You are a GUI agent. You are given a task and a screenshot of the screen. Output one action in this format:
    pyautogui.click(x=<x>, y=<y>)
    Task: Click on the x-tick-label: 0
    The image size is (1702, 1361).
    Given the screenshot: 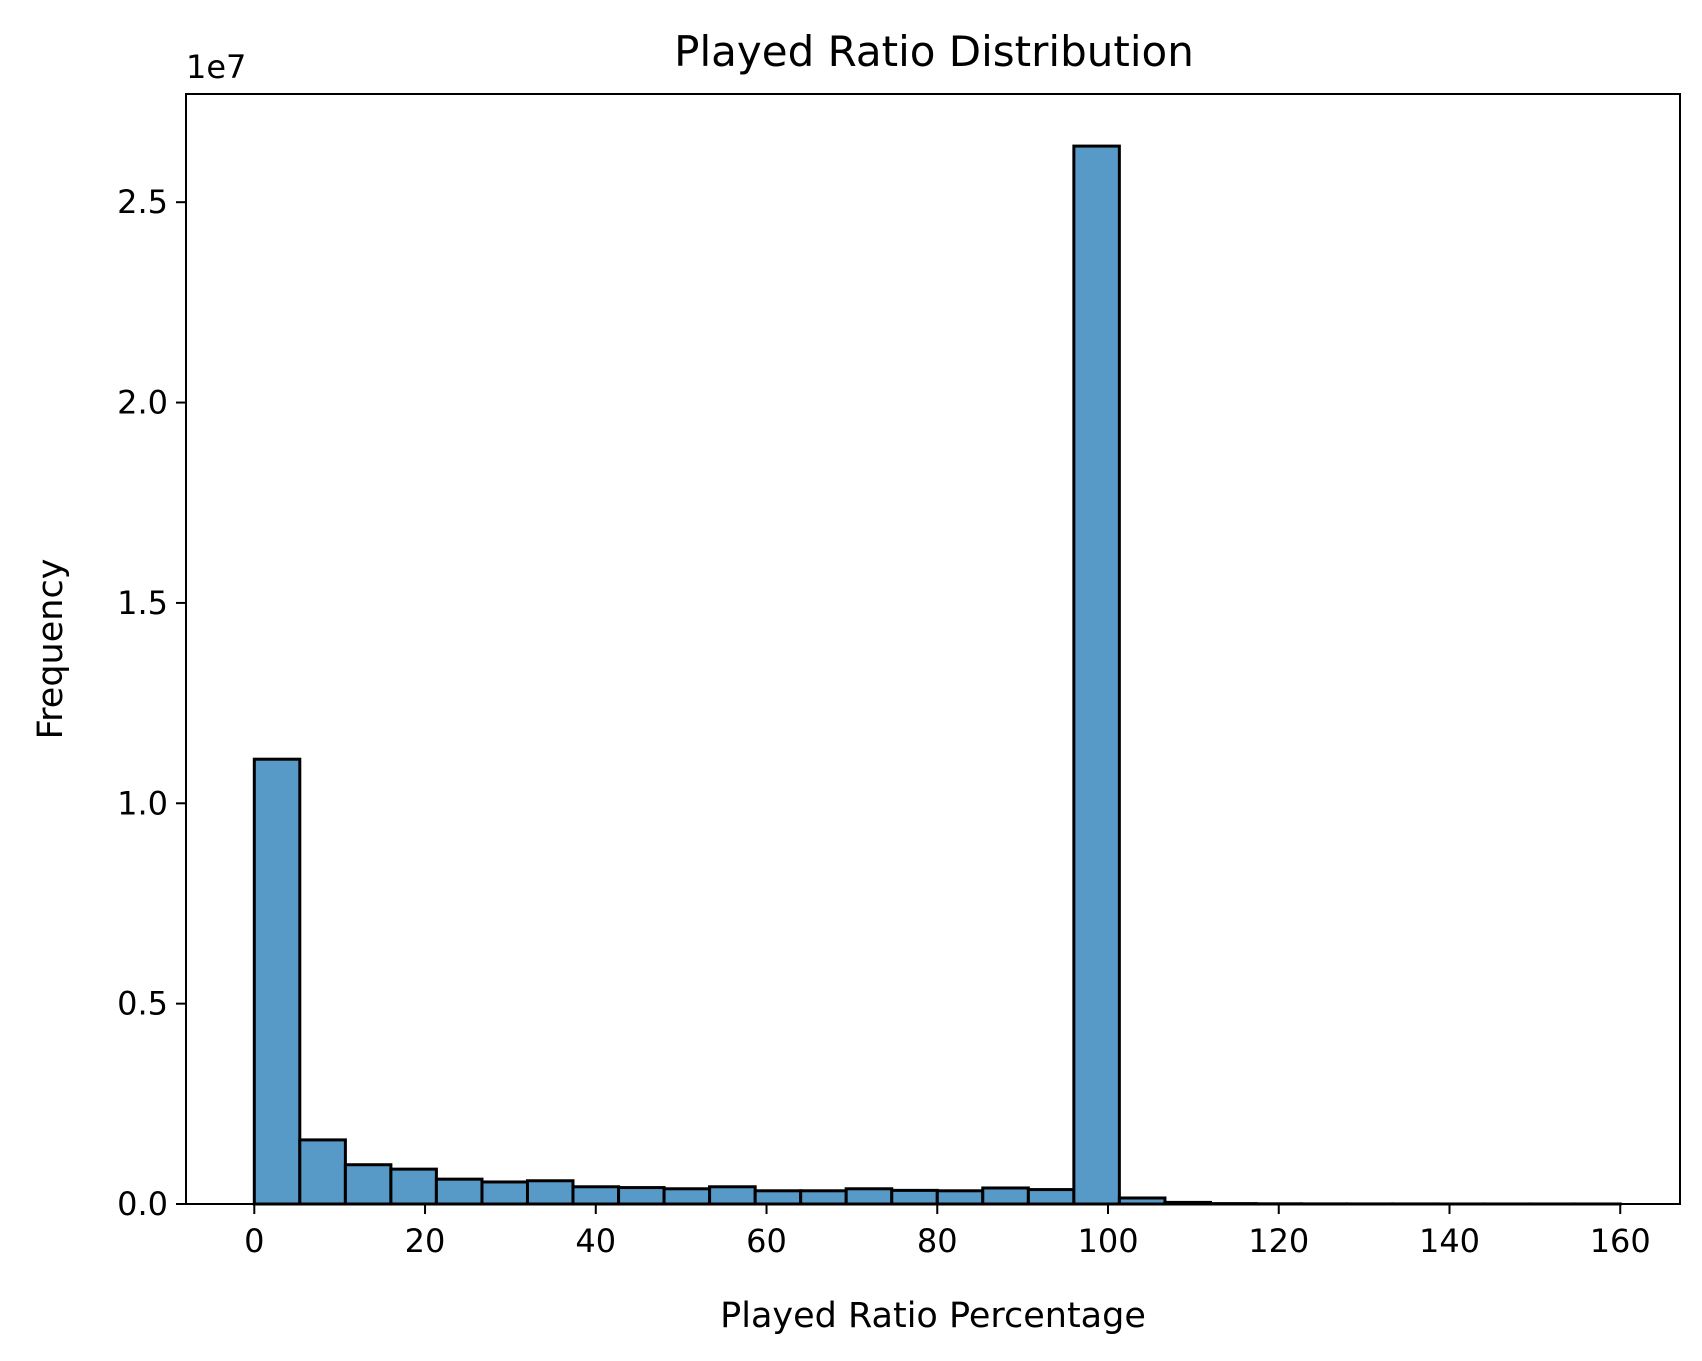 What is the action you would take?
    pyautogui.click(x=254, y=1241)
    